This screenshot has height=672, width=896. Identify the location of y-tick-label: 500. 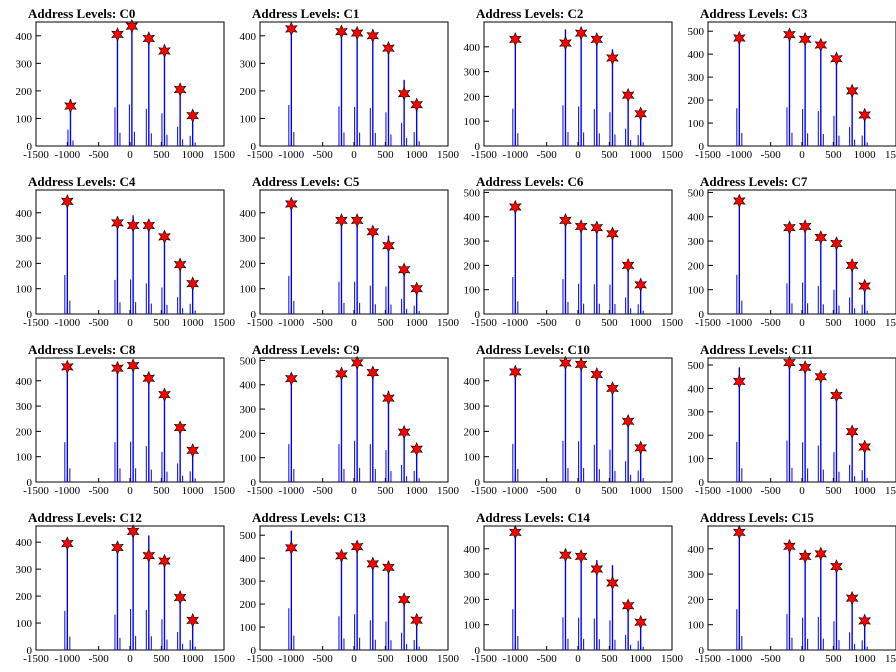
(696, 366).